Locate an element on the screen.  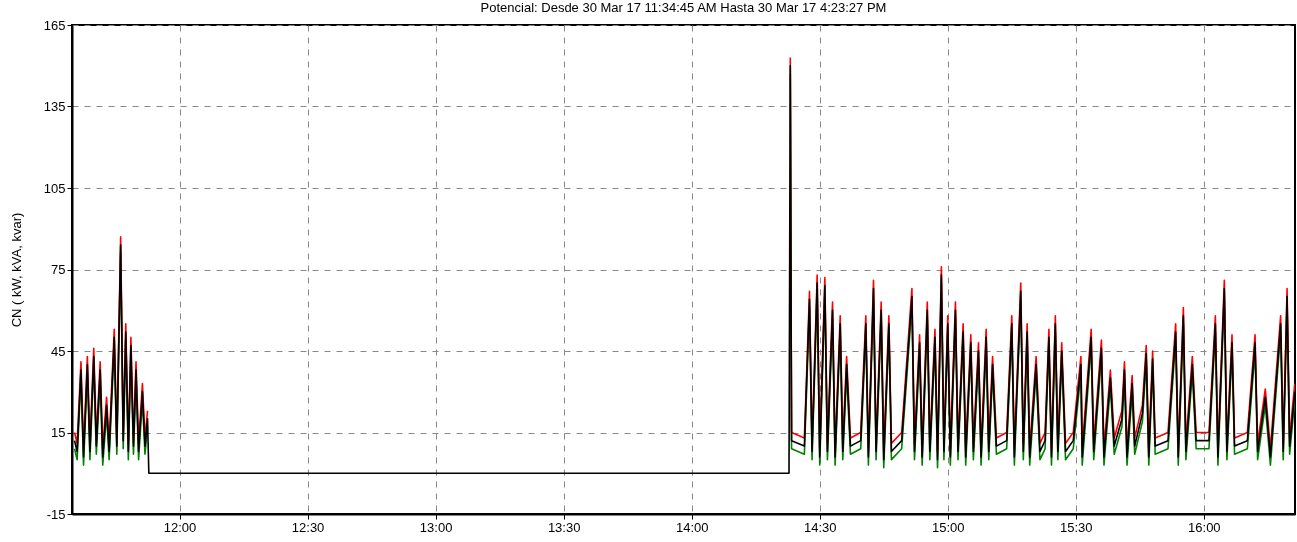
y-tick-label: 135 is located at coordinates (54, 106).